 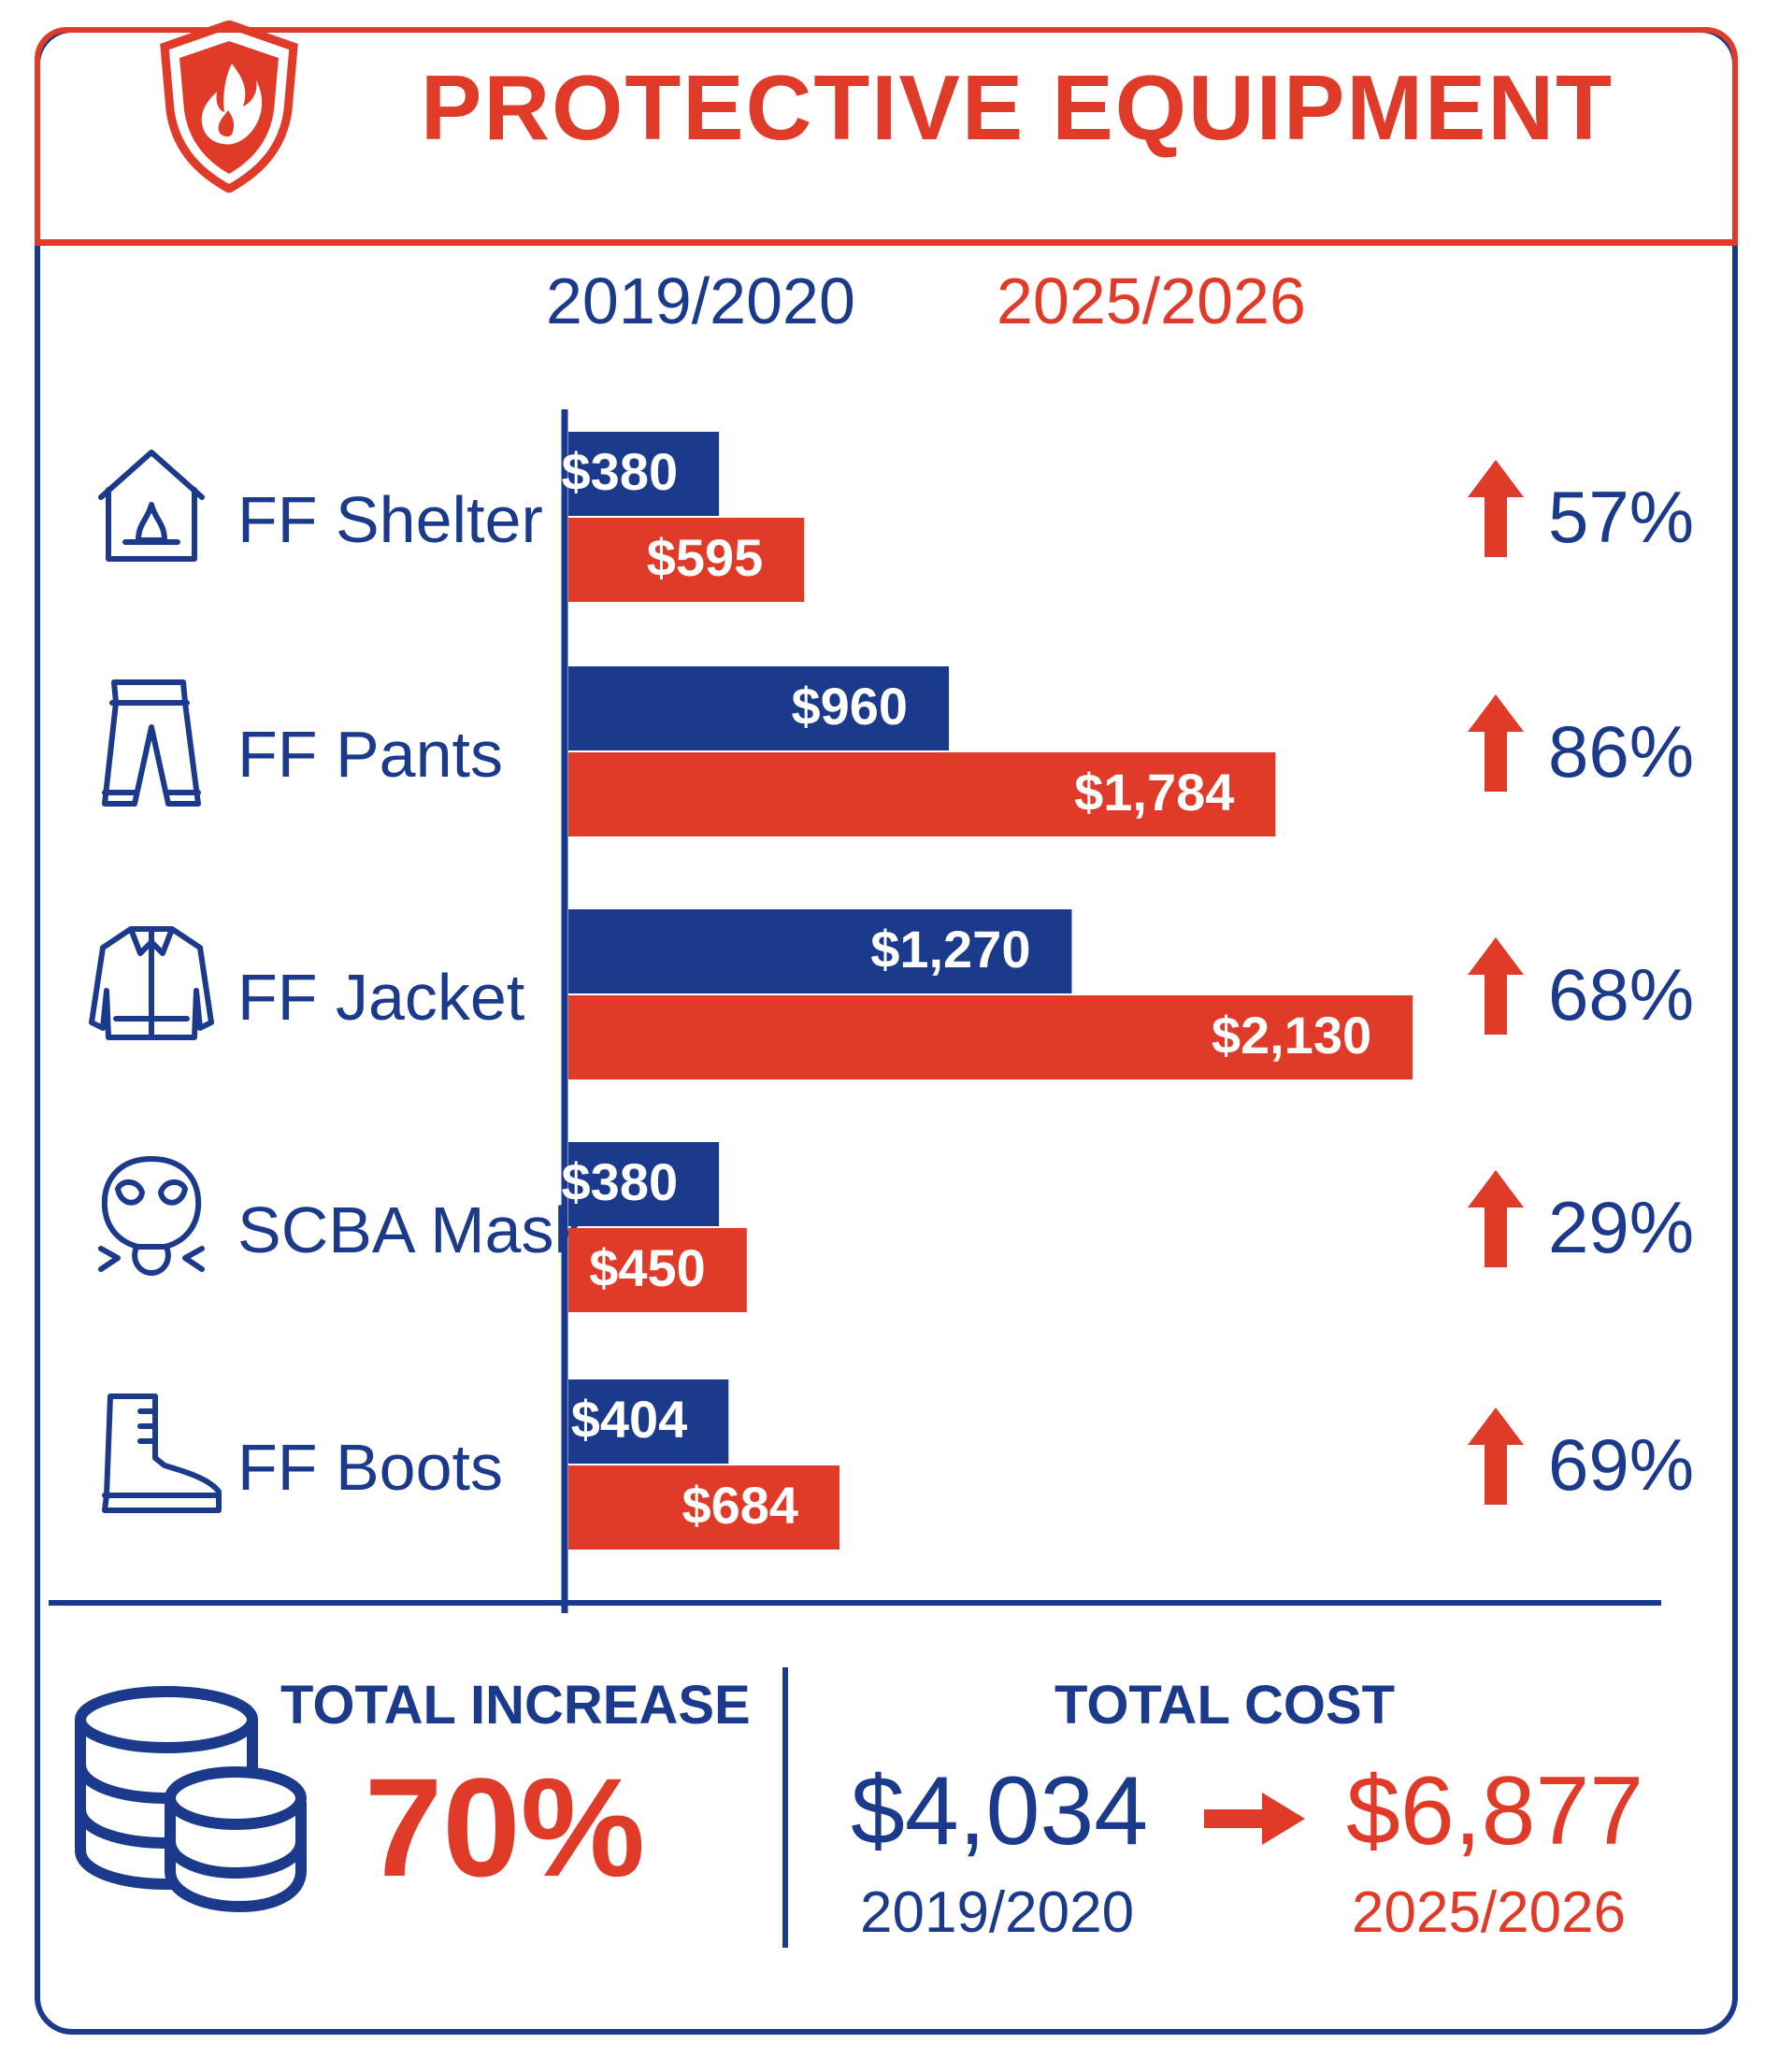 What do you see at coordinates (516, 1705) in the screenshot?
I see `total-increase-label: TOTAL INCREASE` at bounding box center [516, 1705].